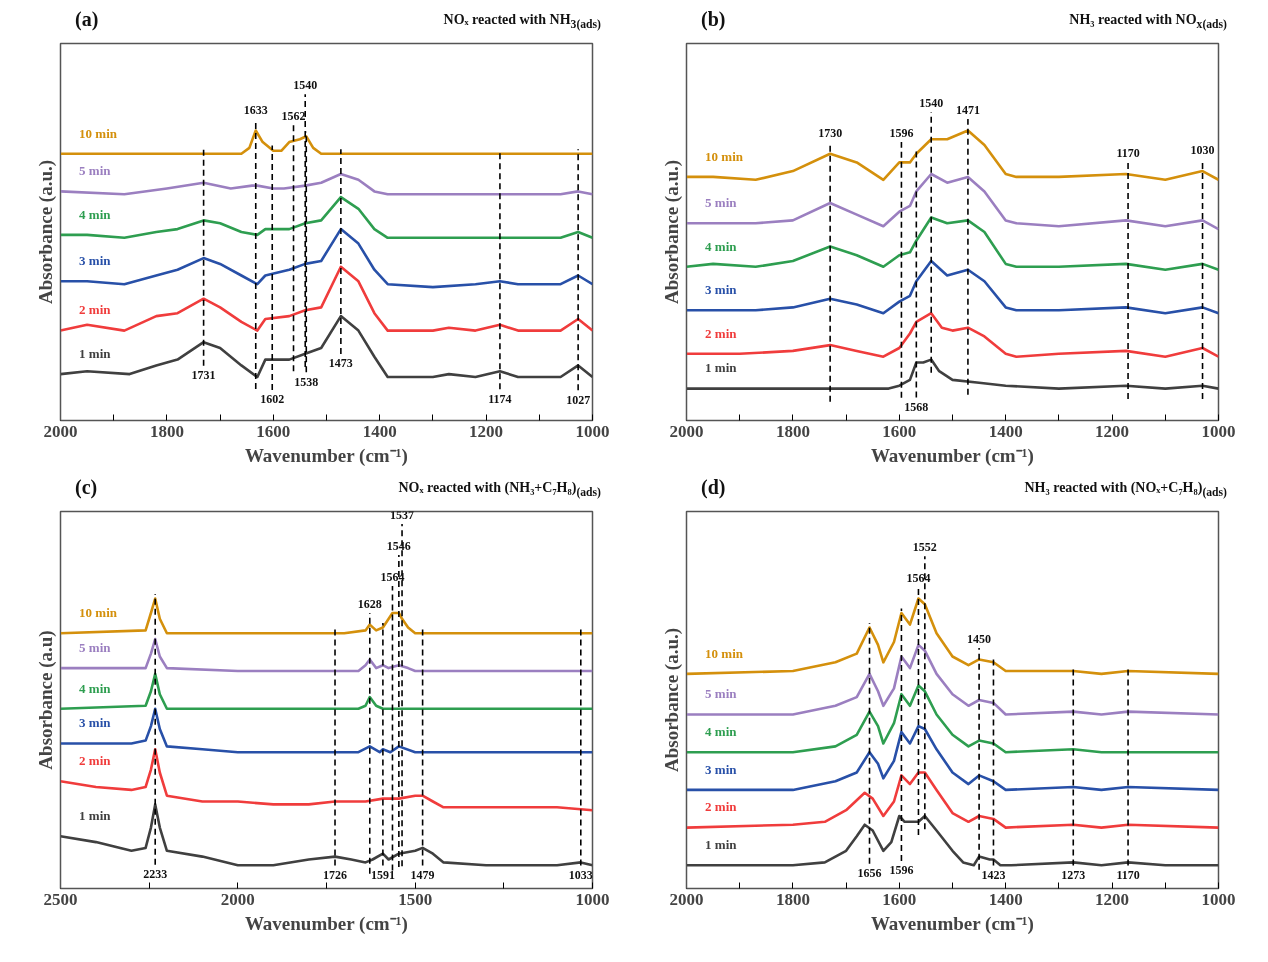  Describe the element at coordinates (422, 874) in the screenshot. I see `ref-line-label: 1479` at that location.